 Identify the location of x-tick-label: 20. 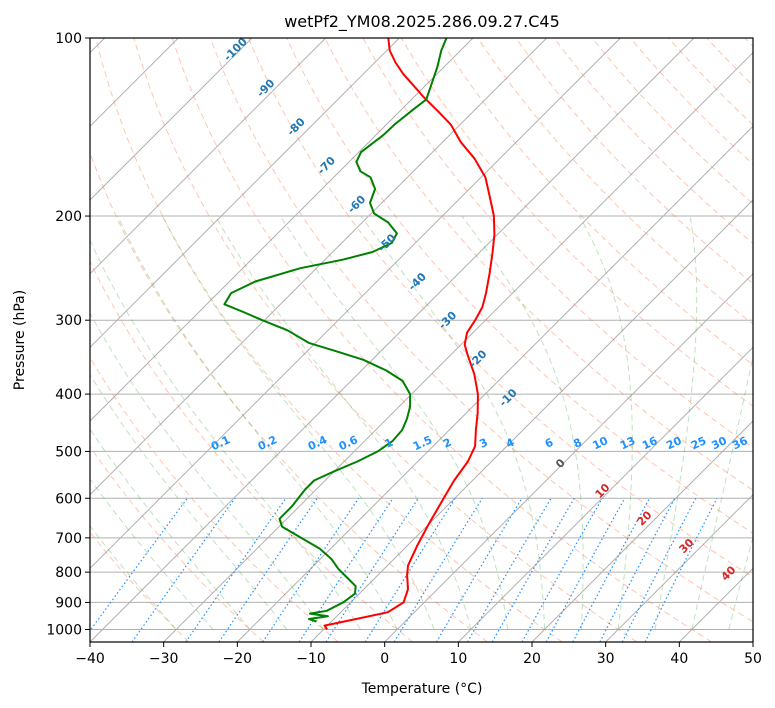
(532, 659).